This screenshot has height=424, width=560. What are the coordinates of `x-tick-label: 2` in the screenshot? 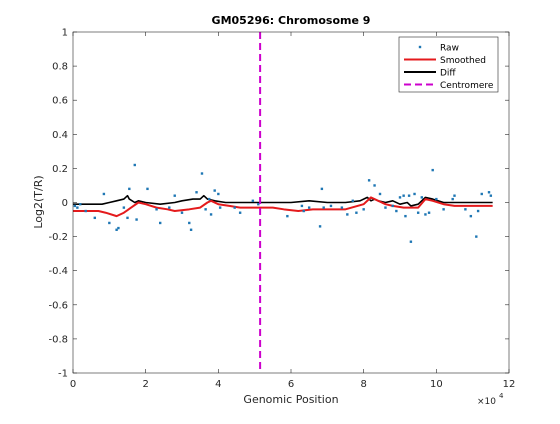 It's located at (145, 384).